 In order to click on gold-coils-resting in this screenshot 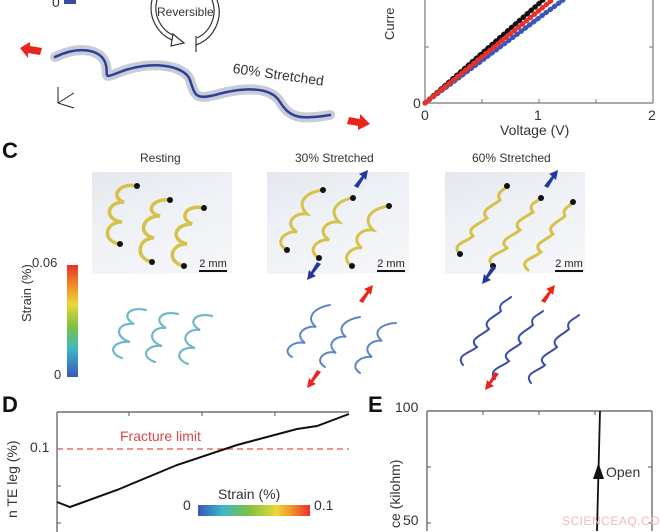, I will do `click(156, 226)`.